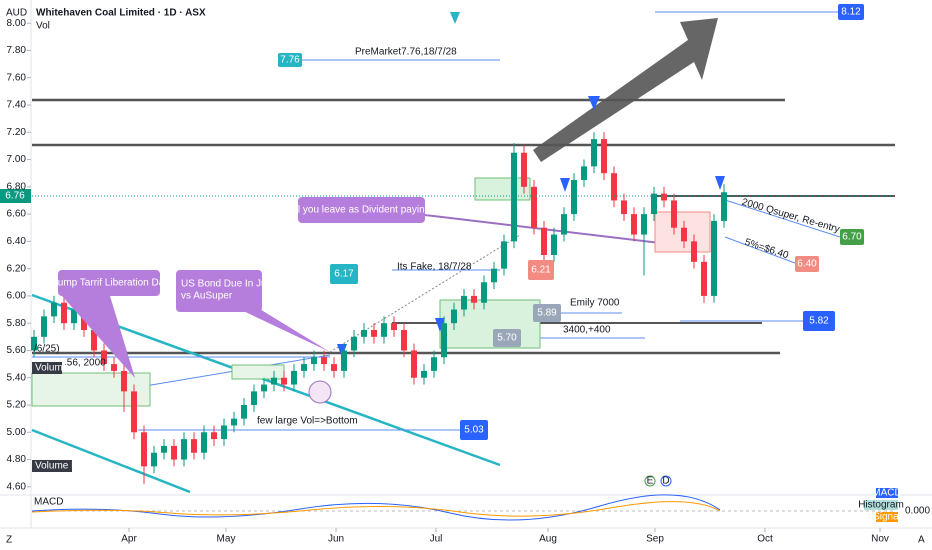  What do you see at coordinates (655, 539) in the screenshot?
I see `x-tick-label: Sep` at bounding box center [655, 539].